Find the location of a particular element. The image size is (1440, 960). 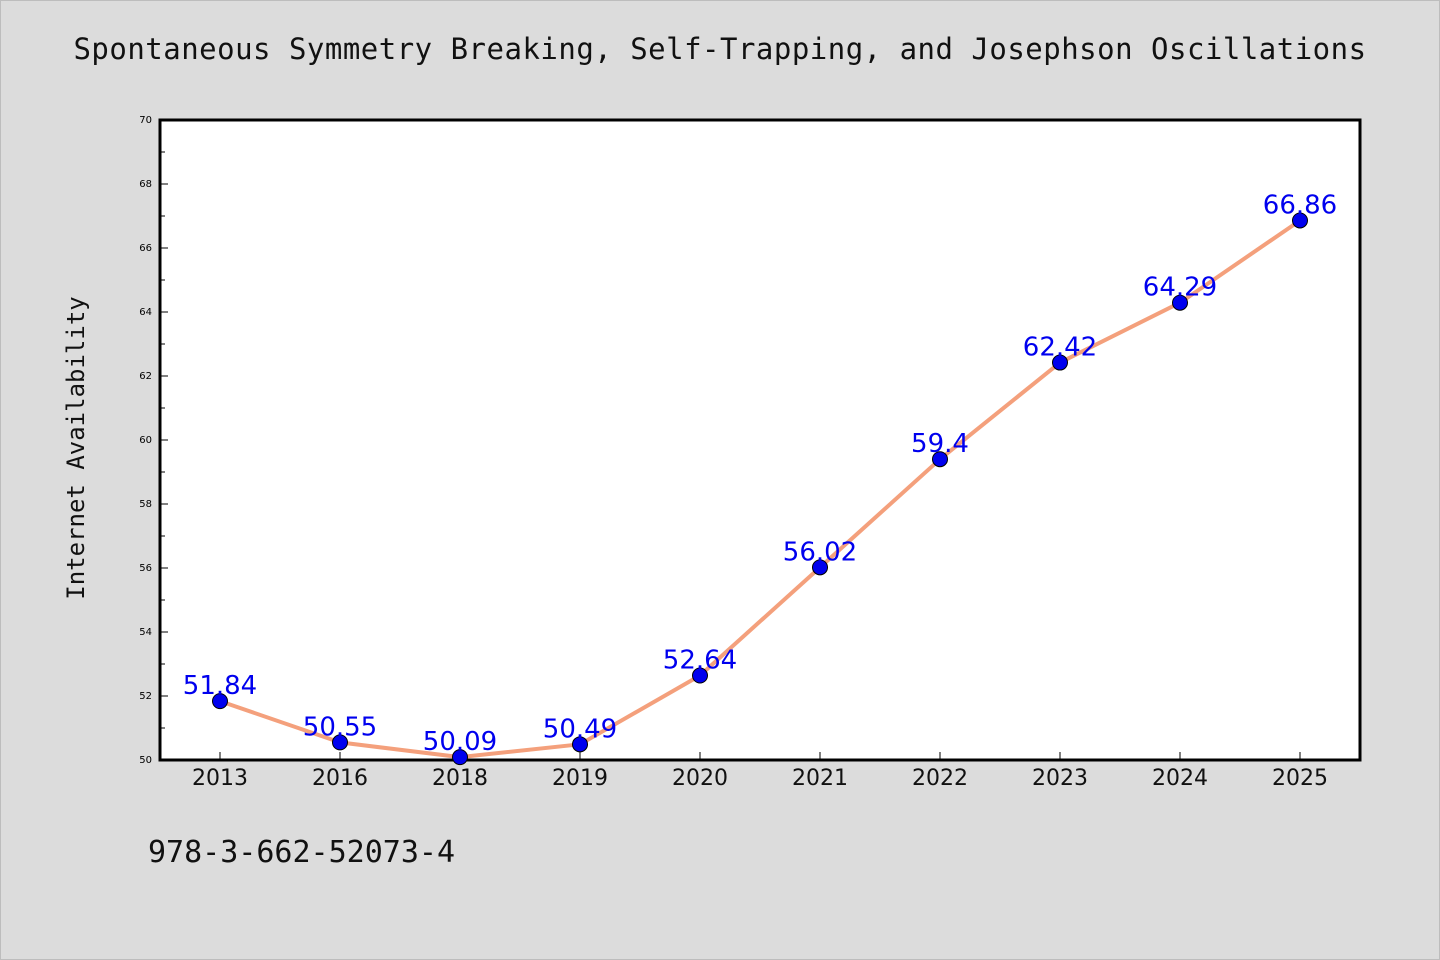

x-tick-label: 2024 is located at coordinates (1180, 778).